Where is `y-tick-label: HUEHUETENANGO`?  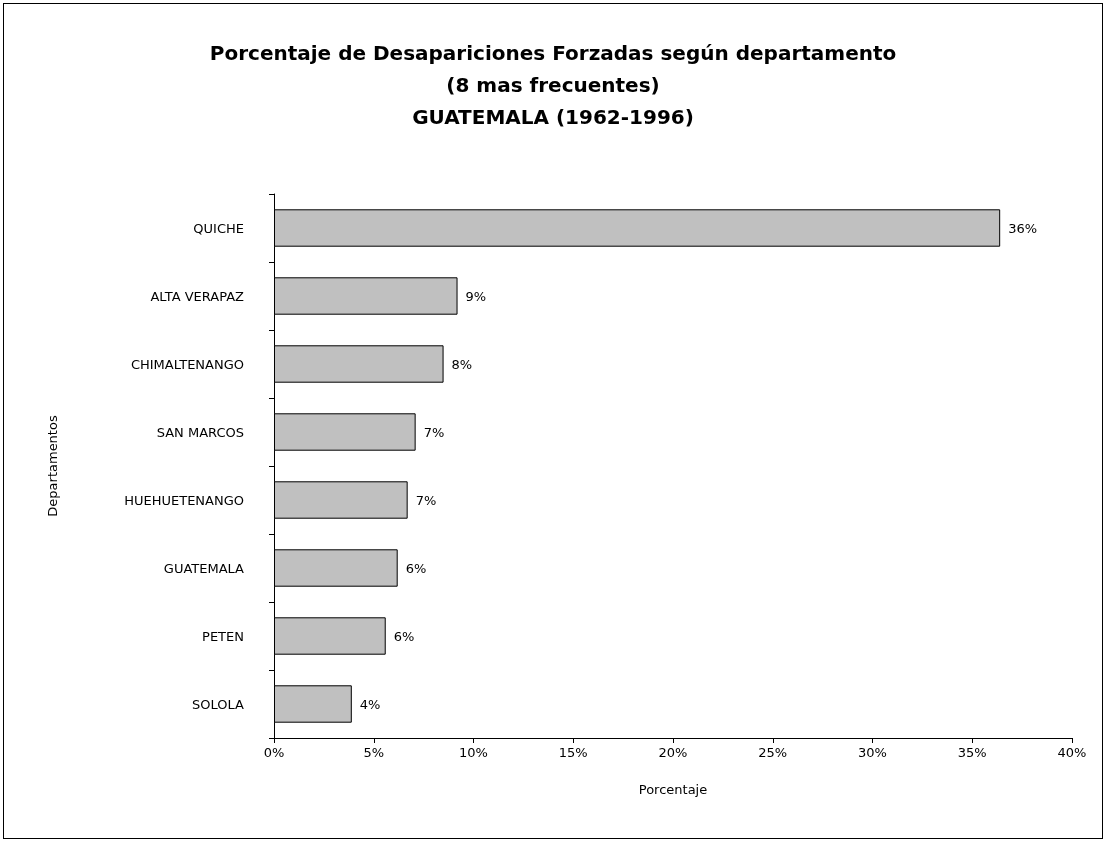
y-tick-label: HUEHUETENANGO is located at coordinates (184, 500).